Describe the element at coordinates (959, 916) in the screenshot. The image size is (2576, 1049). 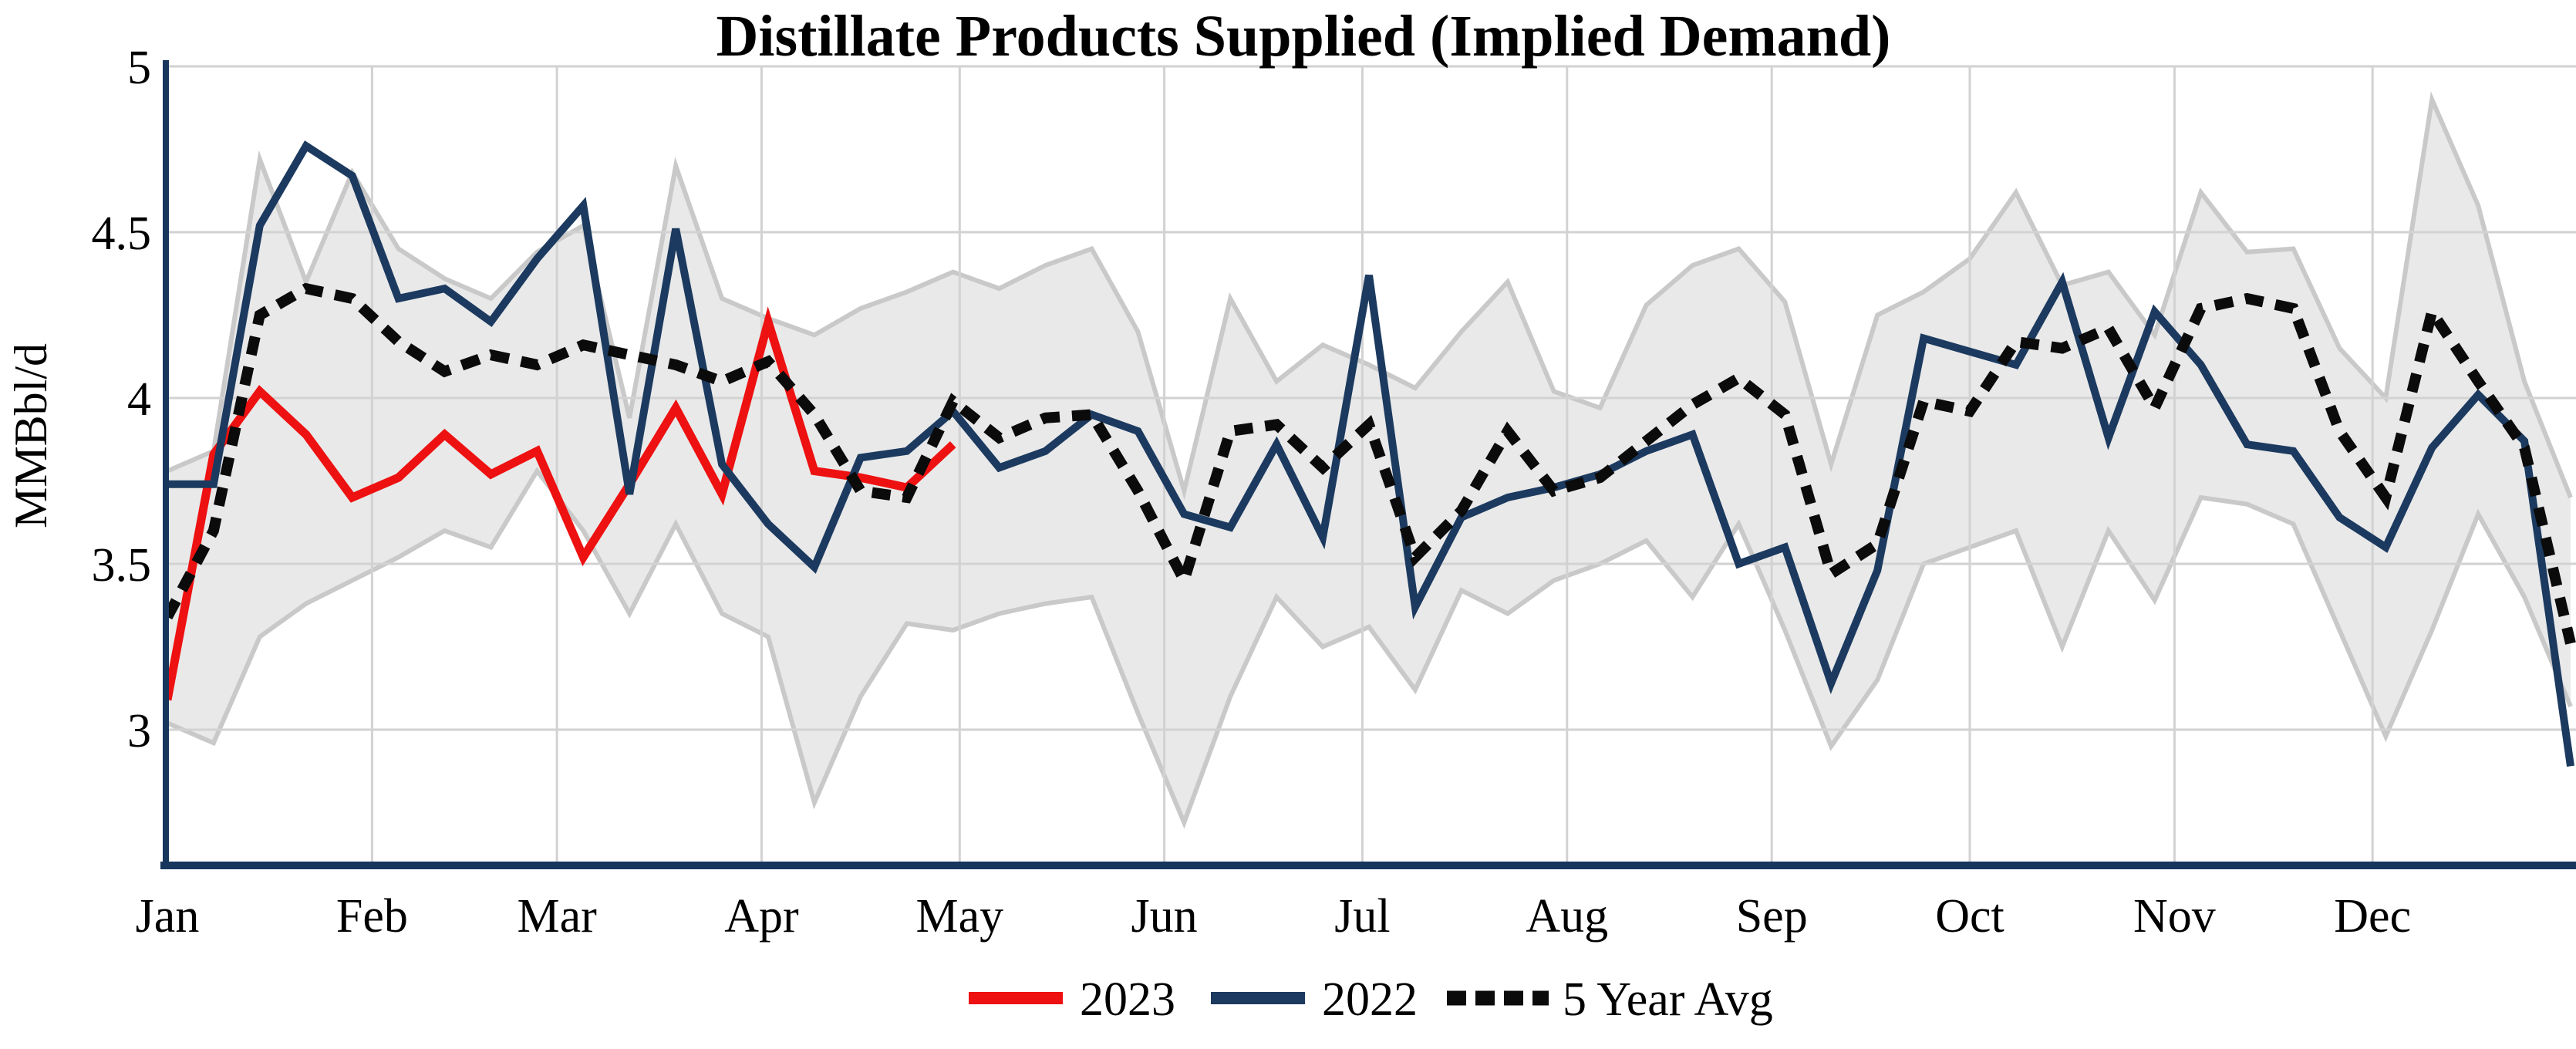
I see `x-tick-may: May` at that location.